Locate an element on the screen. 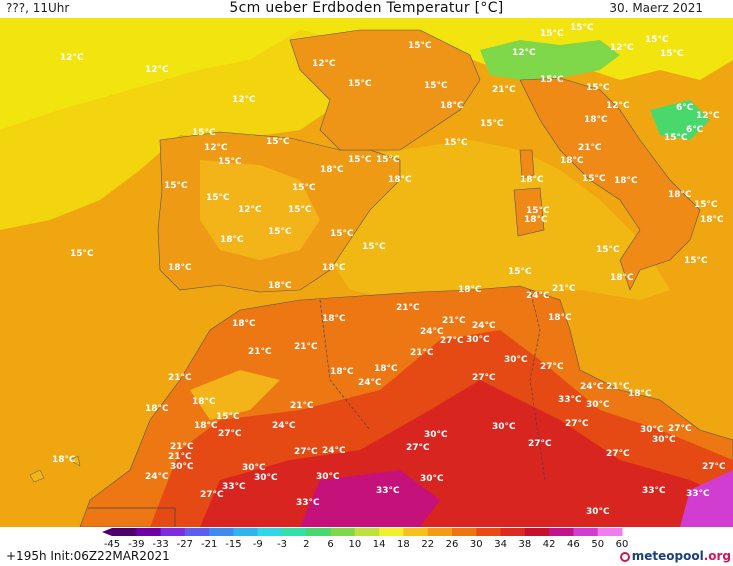 The height and width of the screenshot is (566, 733). alps-cold-zone is located at coordinates (550, 60).